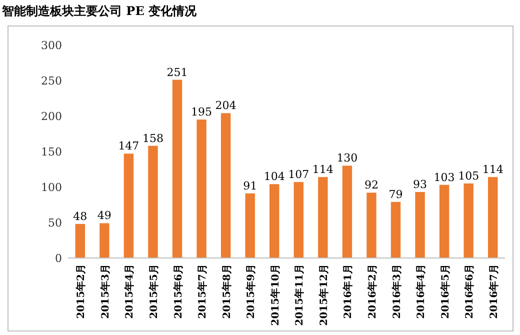  What do you see at coordinates (371, 185) in the screenshot?
I see `data-label: 92` at bounding box center [371, 185].